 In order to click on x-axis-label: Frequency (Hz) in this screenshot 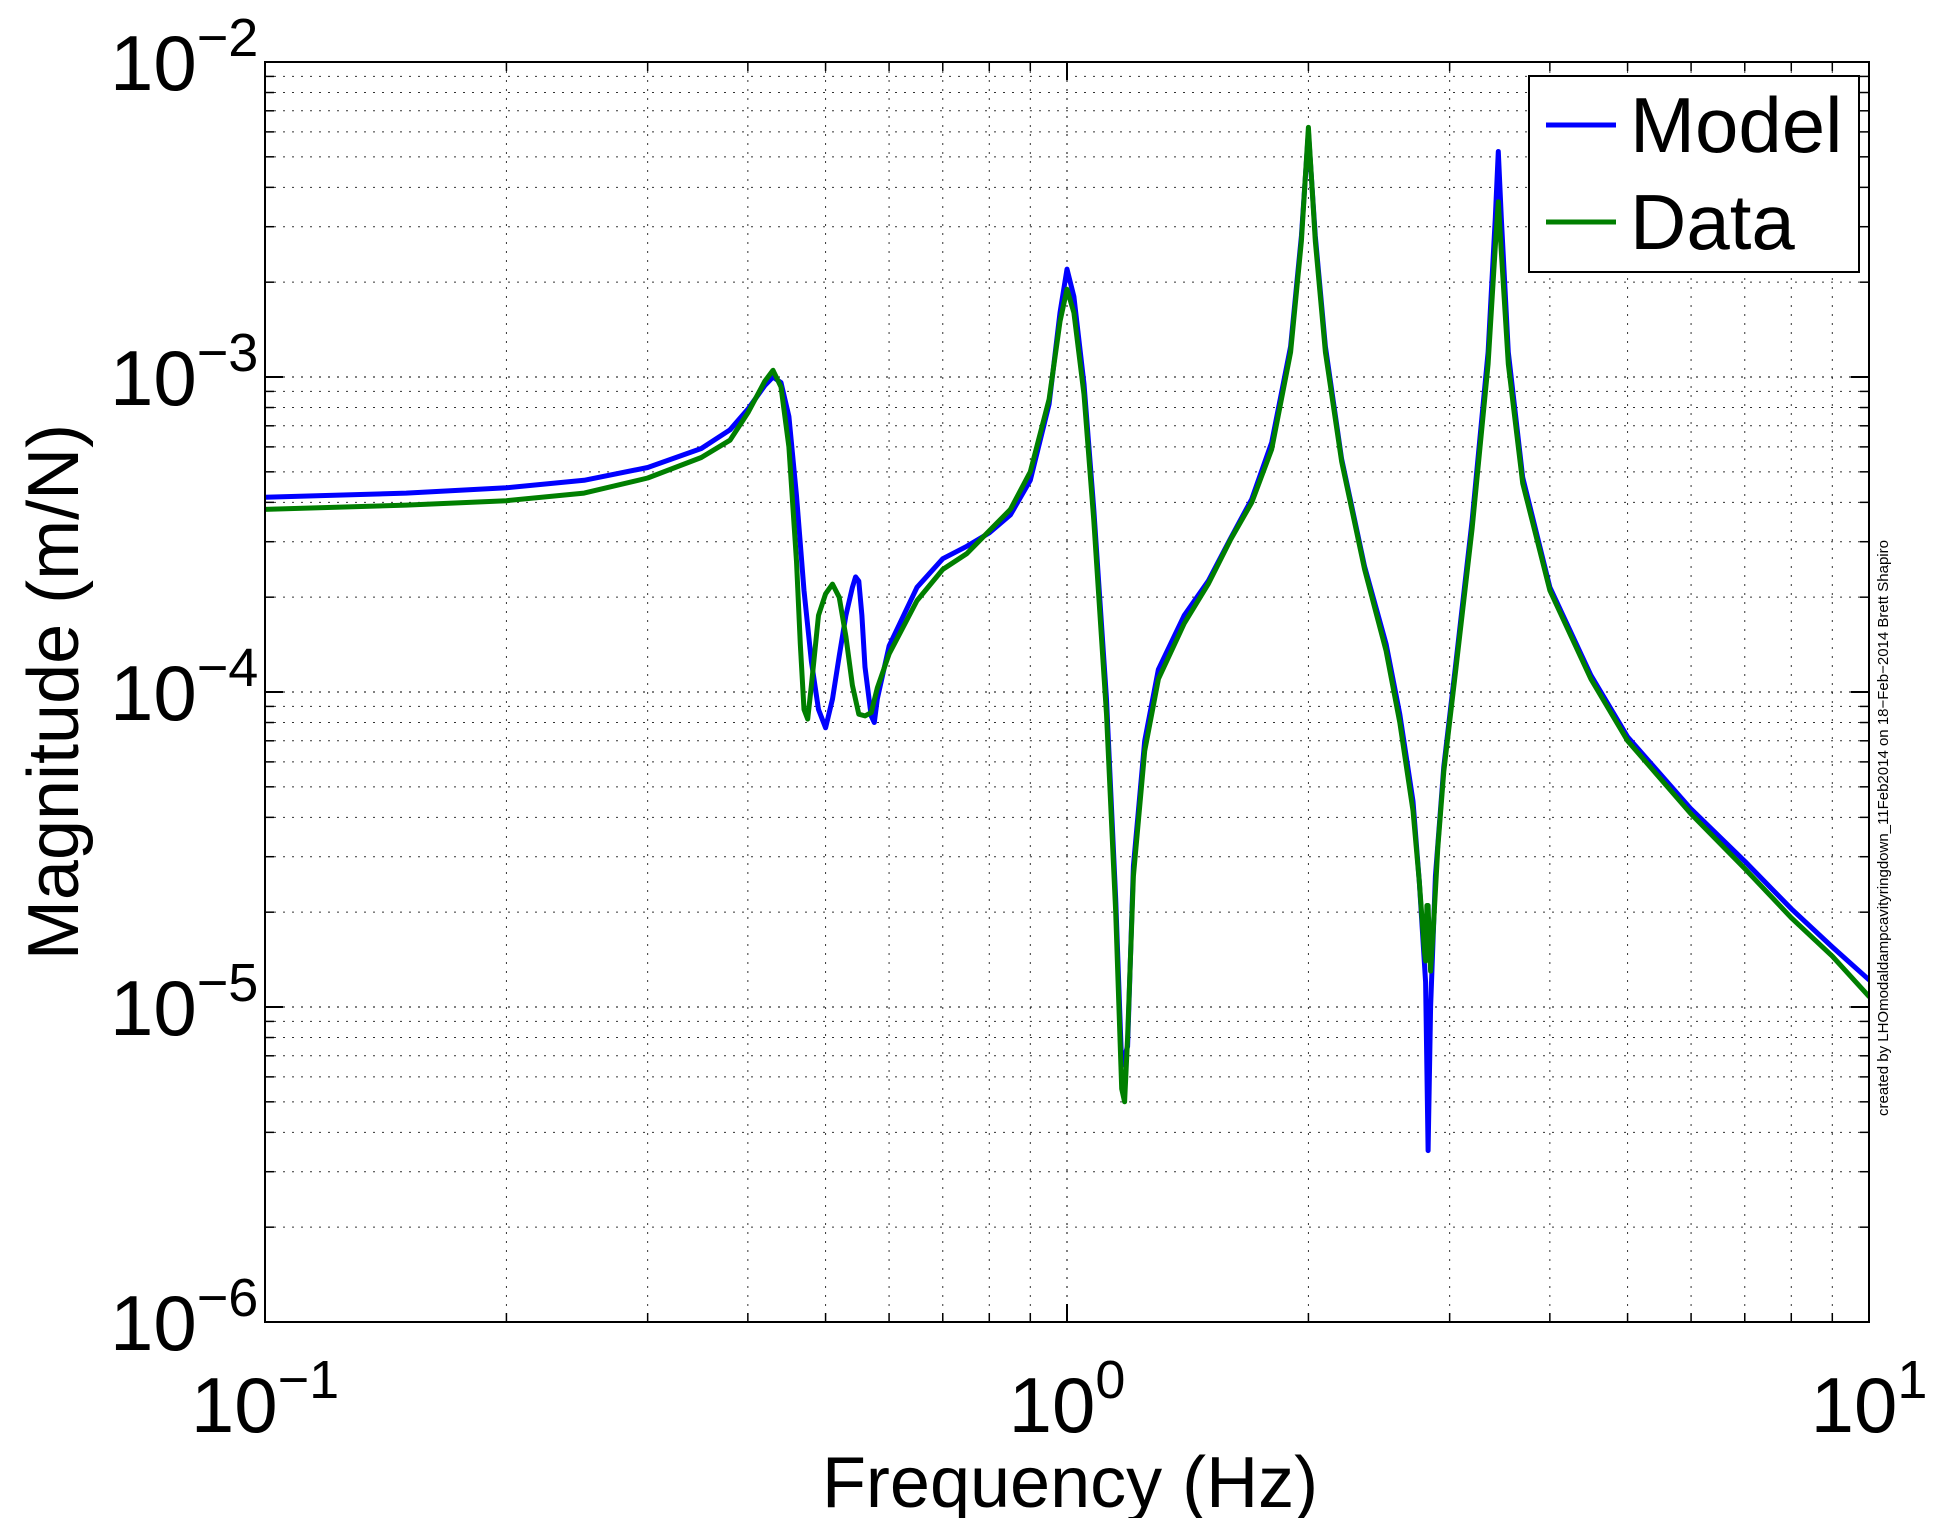, I will do `click(1070, 1480)`.